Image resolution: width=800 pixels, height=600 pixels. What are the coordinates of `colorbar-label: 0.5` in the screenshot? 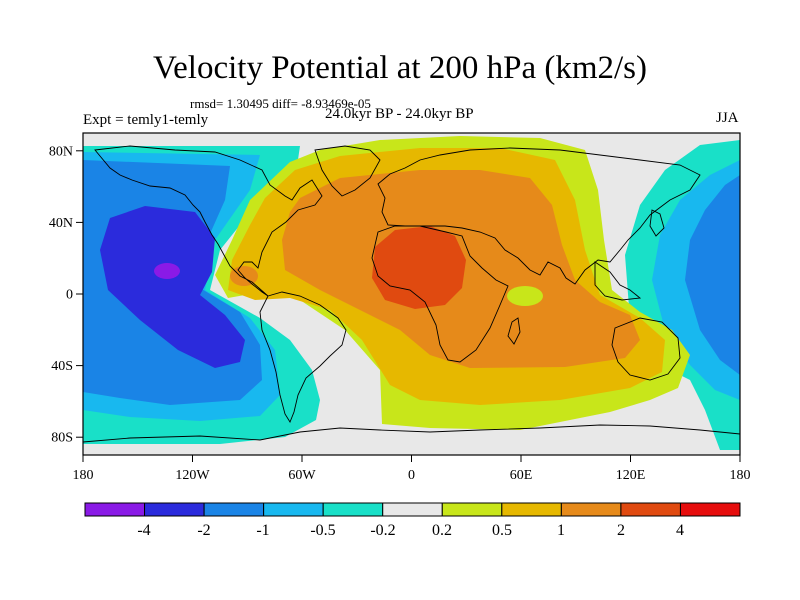 It's located at (502, 530).